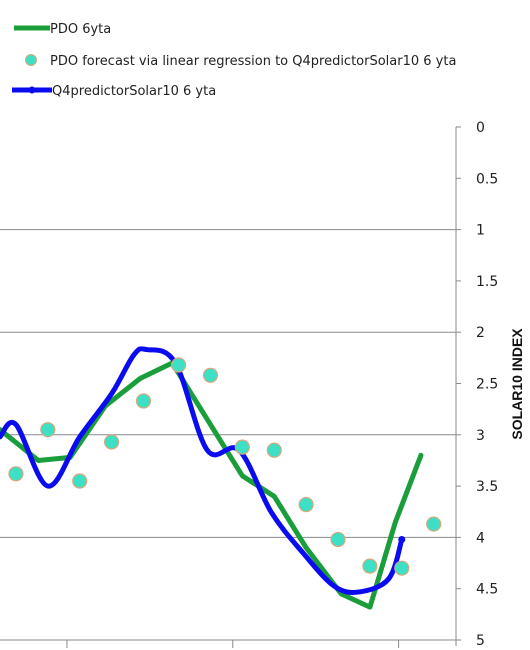 This screenshot has height=650, width=530. I want to click on y-axis-title: SOLAR10 INDEX, so click(517, 384).